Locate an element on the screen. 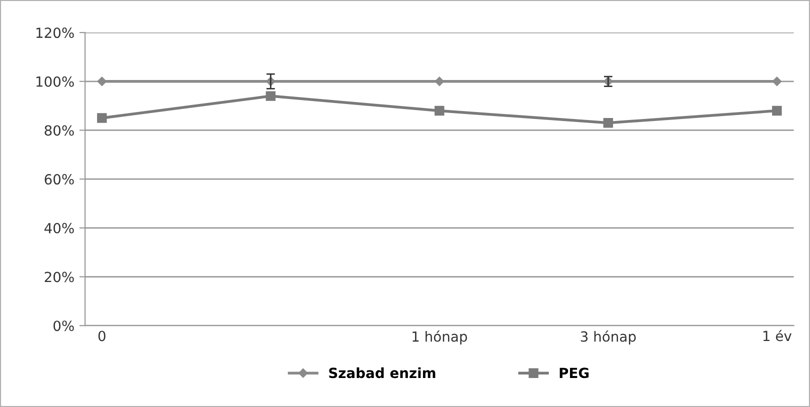  y-tick-label: 40% is located at coordinates (59, 228).